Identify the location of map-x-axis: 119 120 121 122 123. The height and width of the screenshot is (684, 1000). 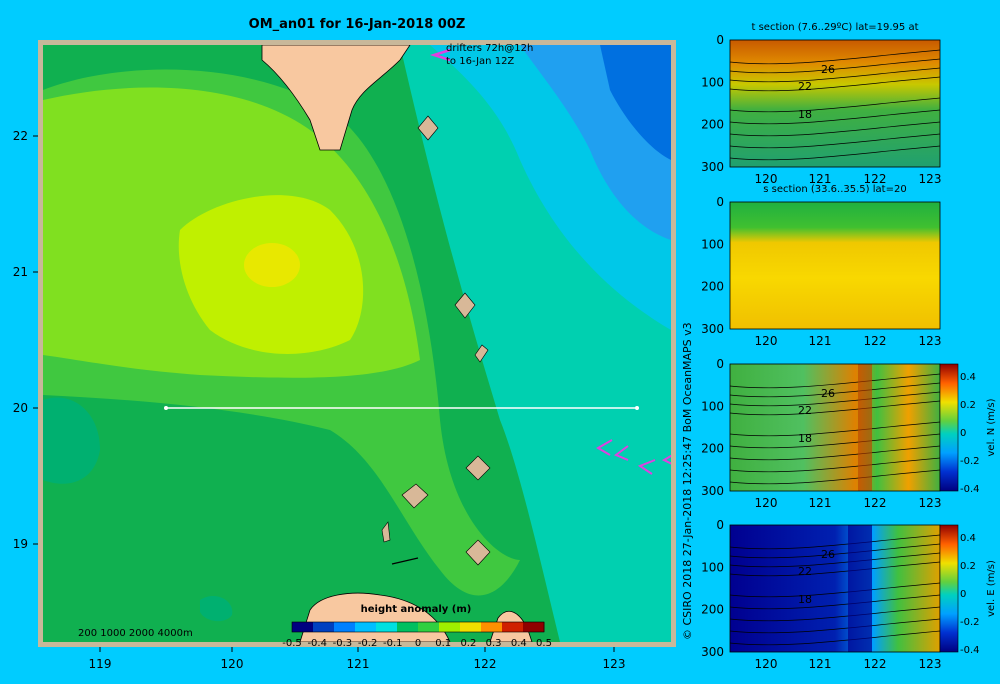
(357, 659).